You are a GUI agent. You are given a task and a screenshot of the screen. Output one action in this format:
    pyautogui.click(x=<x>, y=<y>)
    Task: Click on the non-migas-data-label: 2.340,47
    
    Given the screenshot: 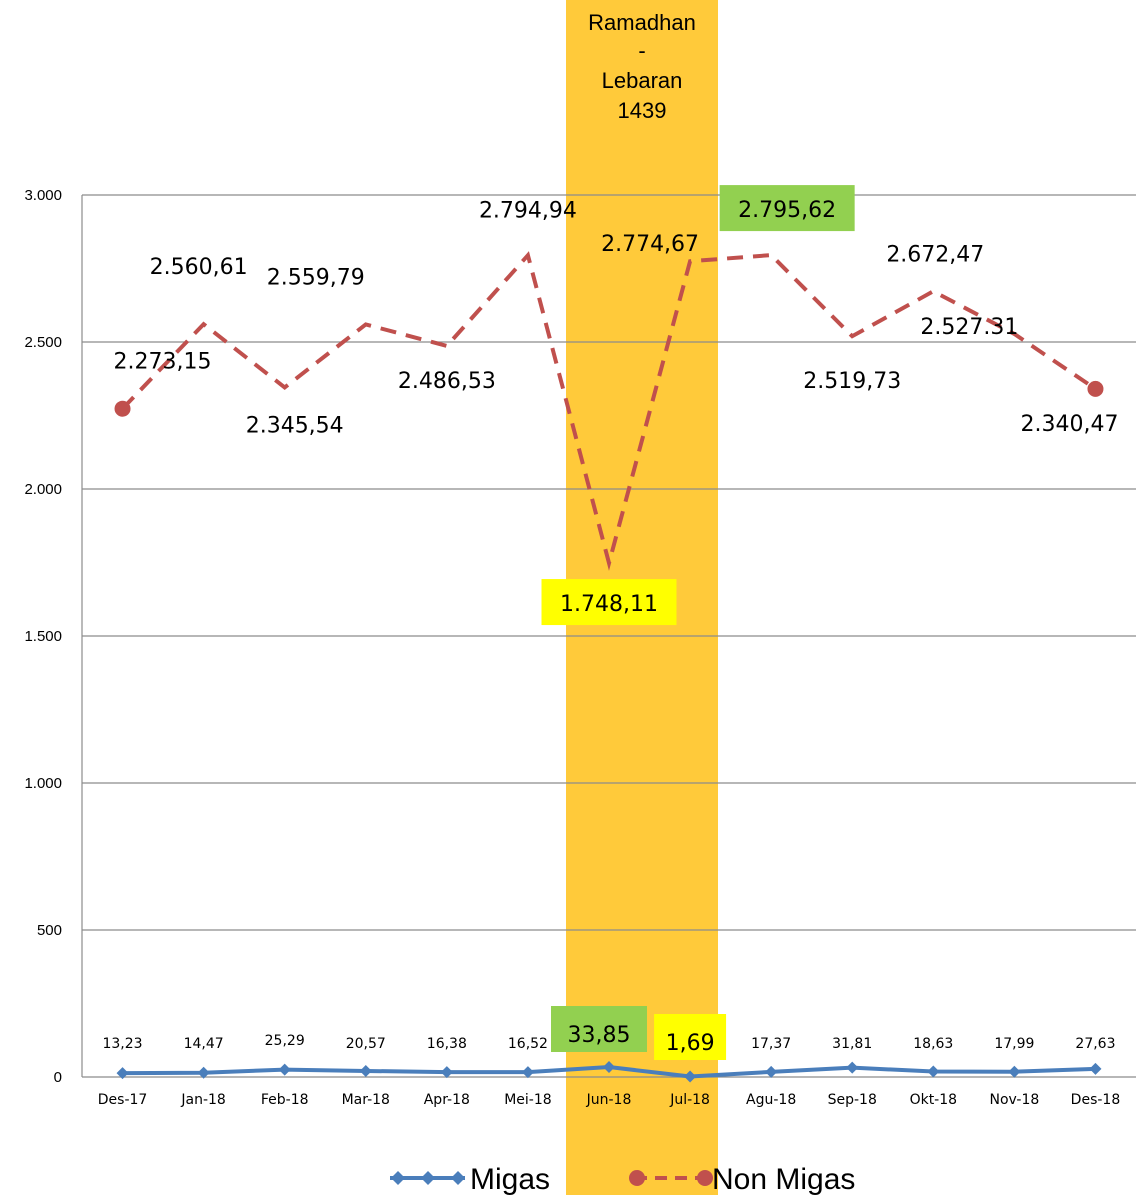 What is the action you would take?
    pyautogui.click(x=1069, y=424)
    